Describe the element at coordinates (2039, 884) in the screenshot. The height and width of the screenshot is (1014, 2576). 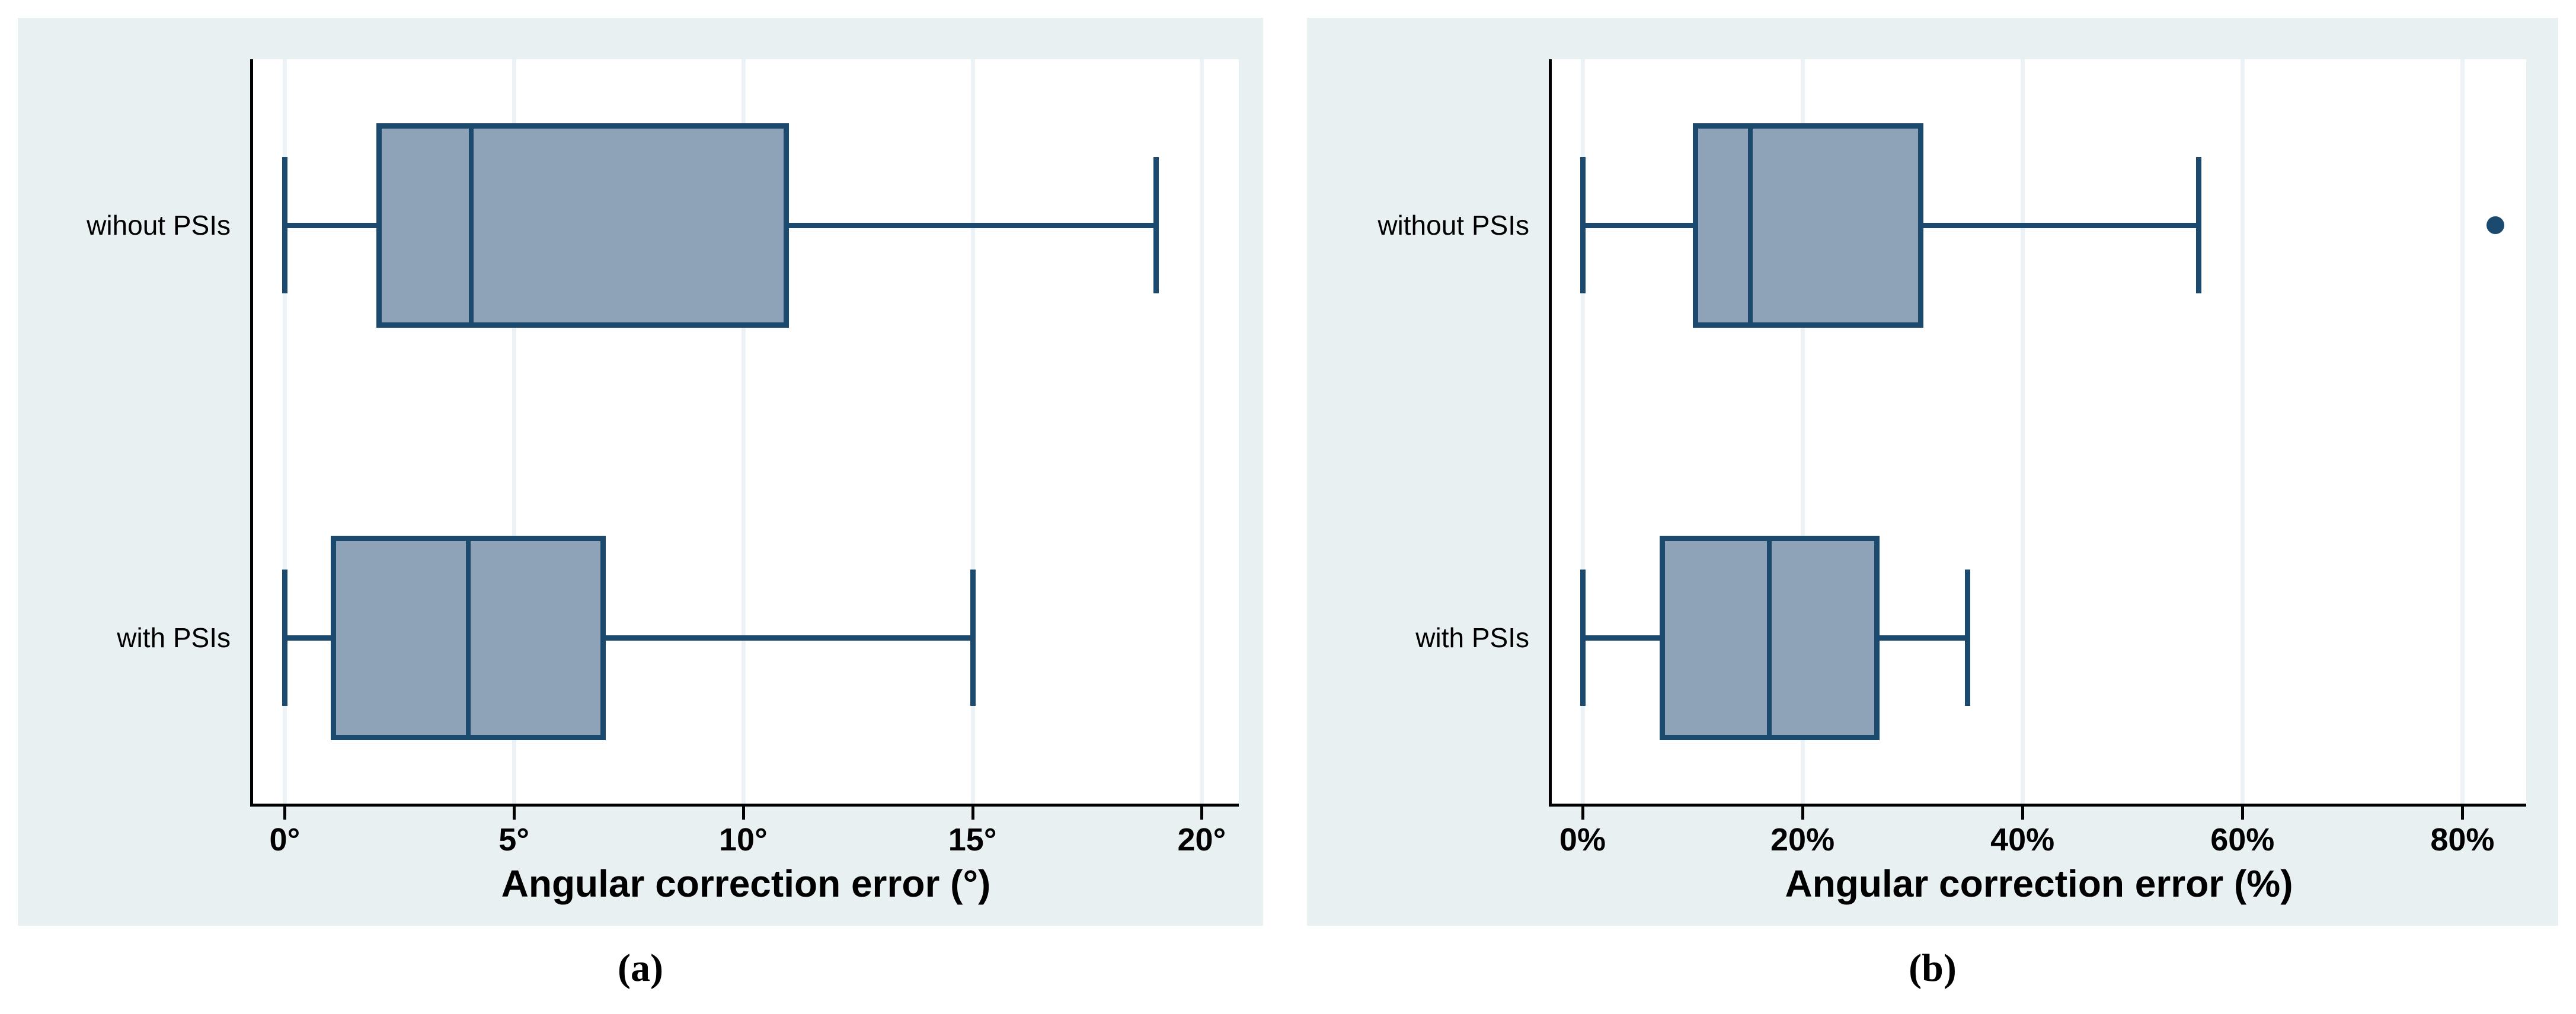
I see `x-axis-title-b: Angular correction error (%)` at that location.